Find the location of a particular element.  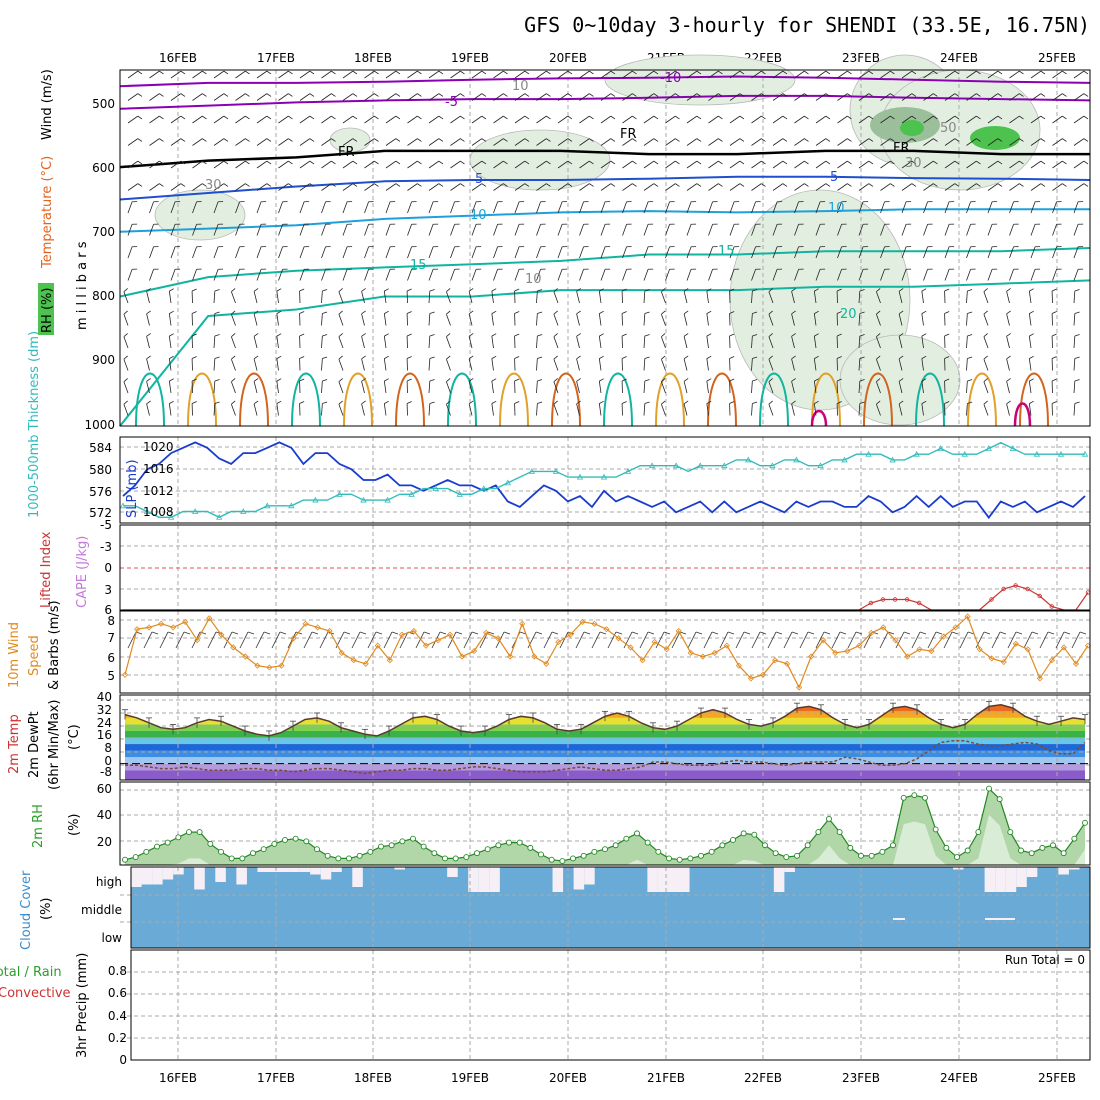

date-label: 17FEB is located at coordinates (276, 1078).